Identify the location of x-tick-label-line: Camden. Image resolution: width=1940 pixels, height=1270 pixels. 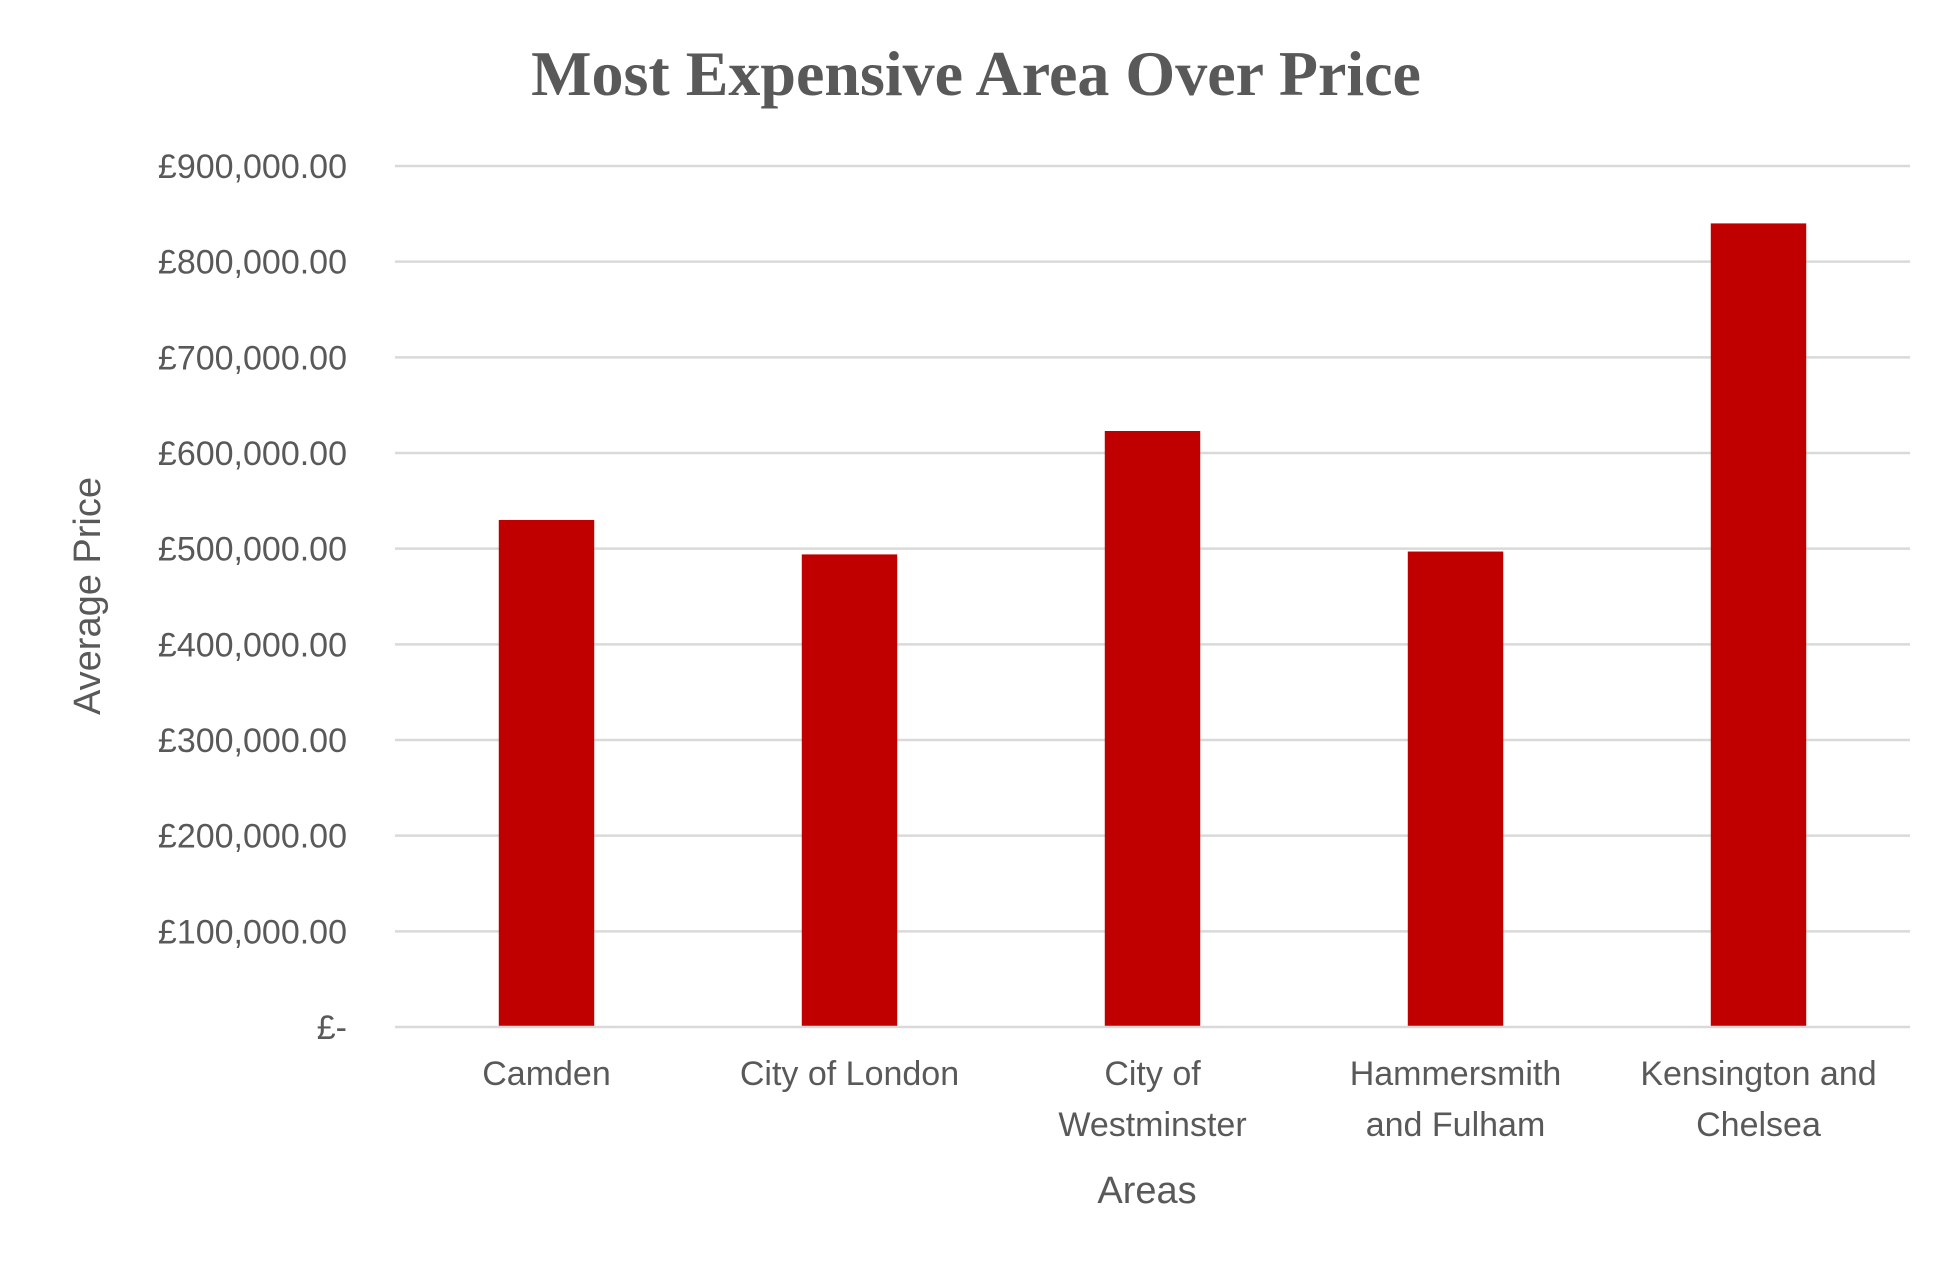
(546, 1074).